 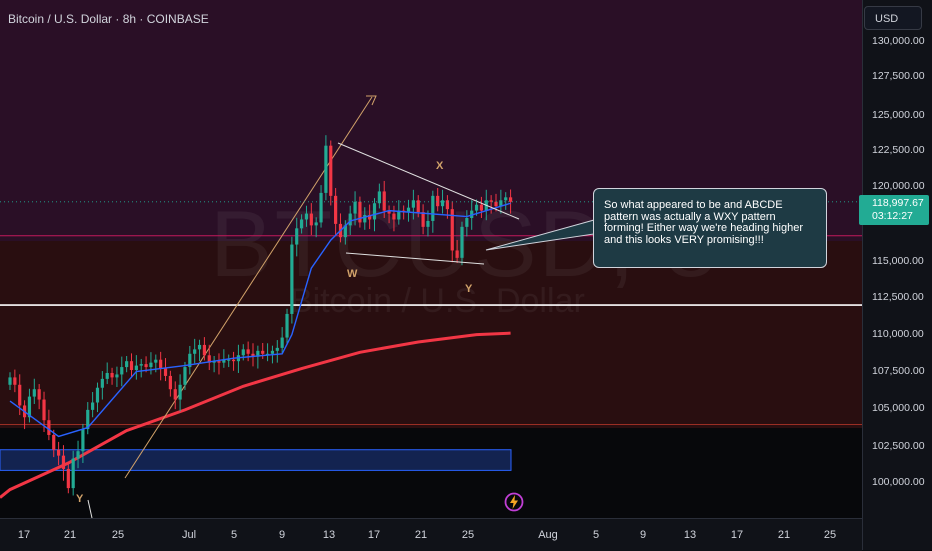 What do you see at coordinates (898, 115) in the screenshot?
I see `price-tick: 125,000.00` at bounding box center [898, 115].